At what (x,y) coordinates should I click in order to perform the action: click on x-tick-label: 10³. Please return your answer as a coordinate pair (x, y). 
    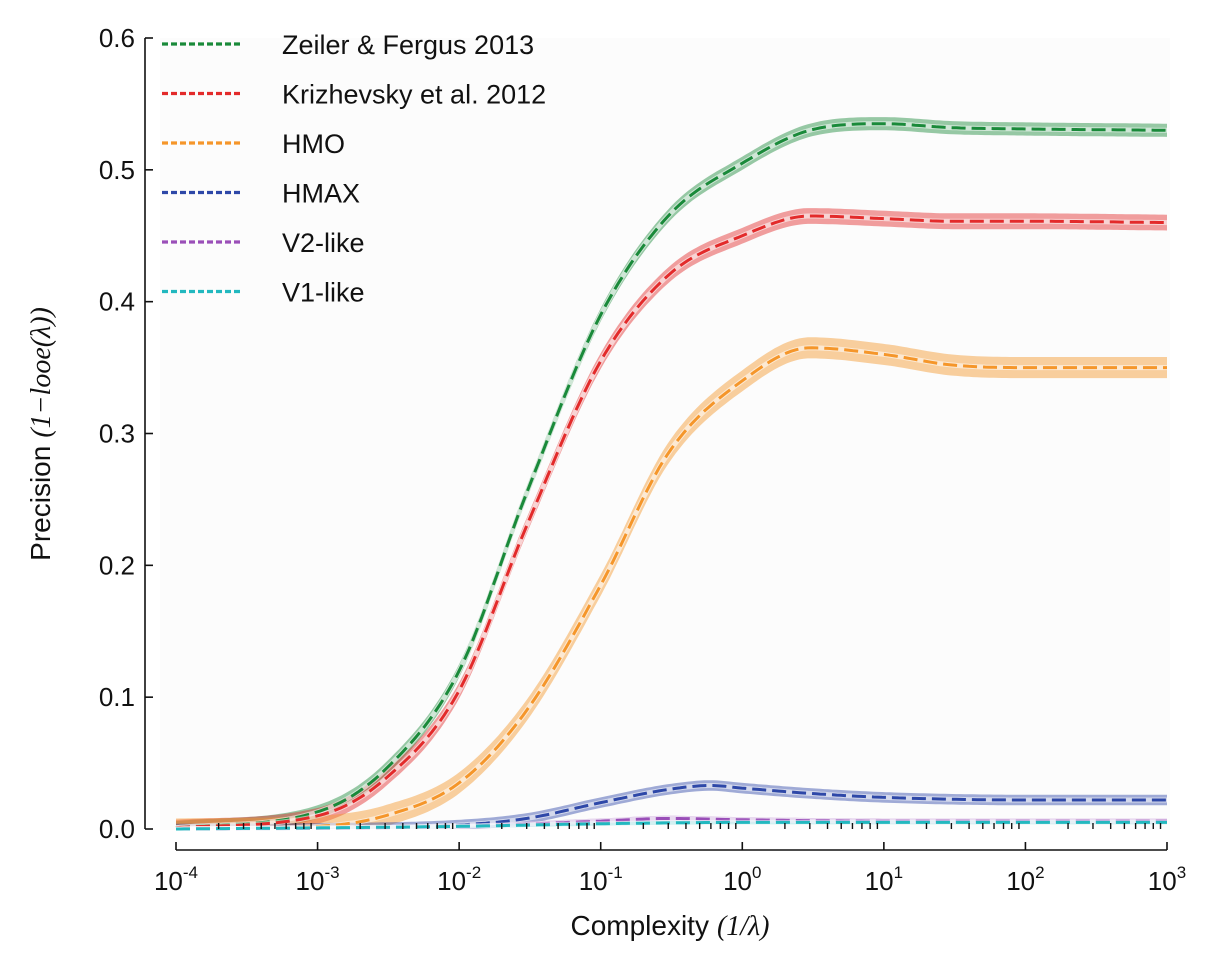
    Looking at the image, I should click on (1167, 879).